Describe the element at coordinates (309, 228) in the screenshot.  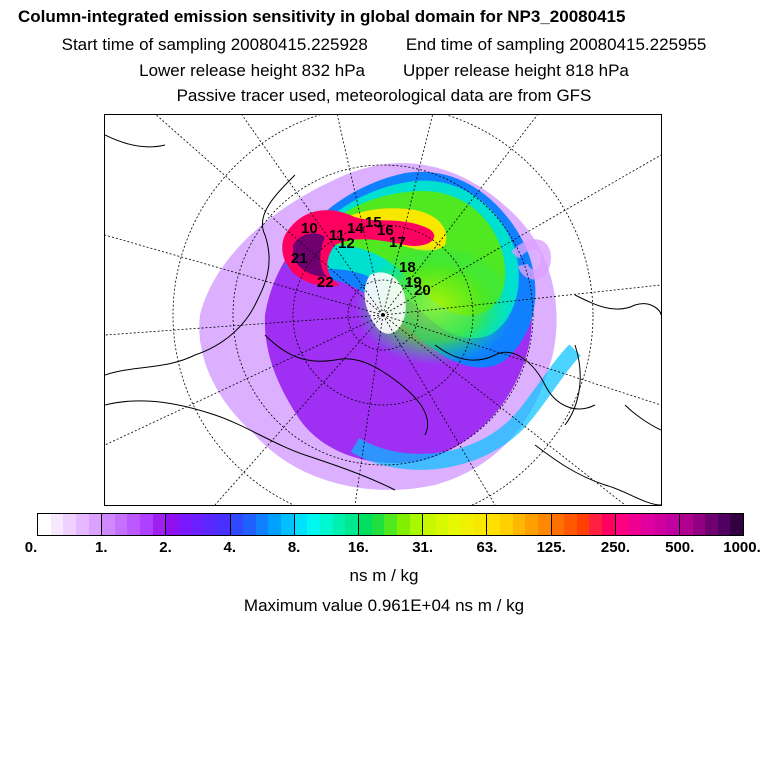
I see `traj-label-10: 10` at that location.